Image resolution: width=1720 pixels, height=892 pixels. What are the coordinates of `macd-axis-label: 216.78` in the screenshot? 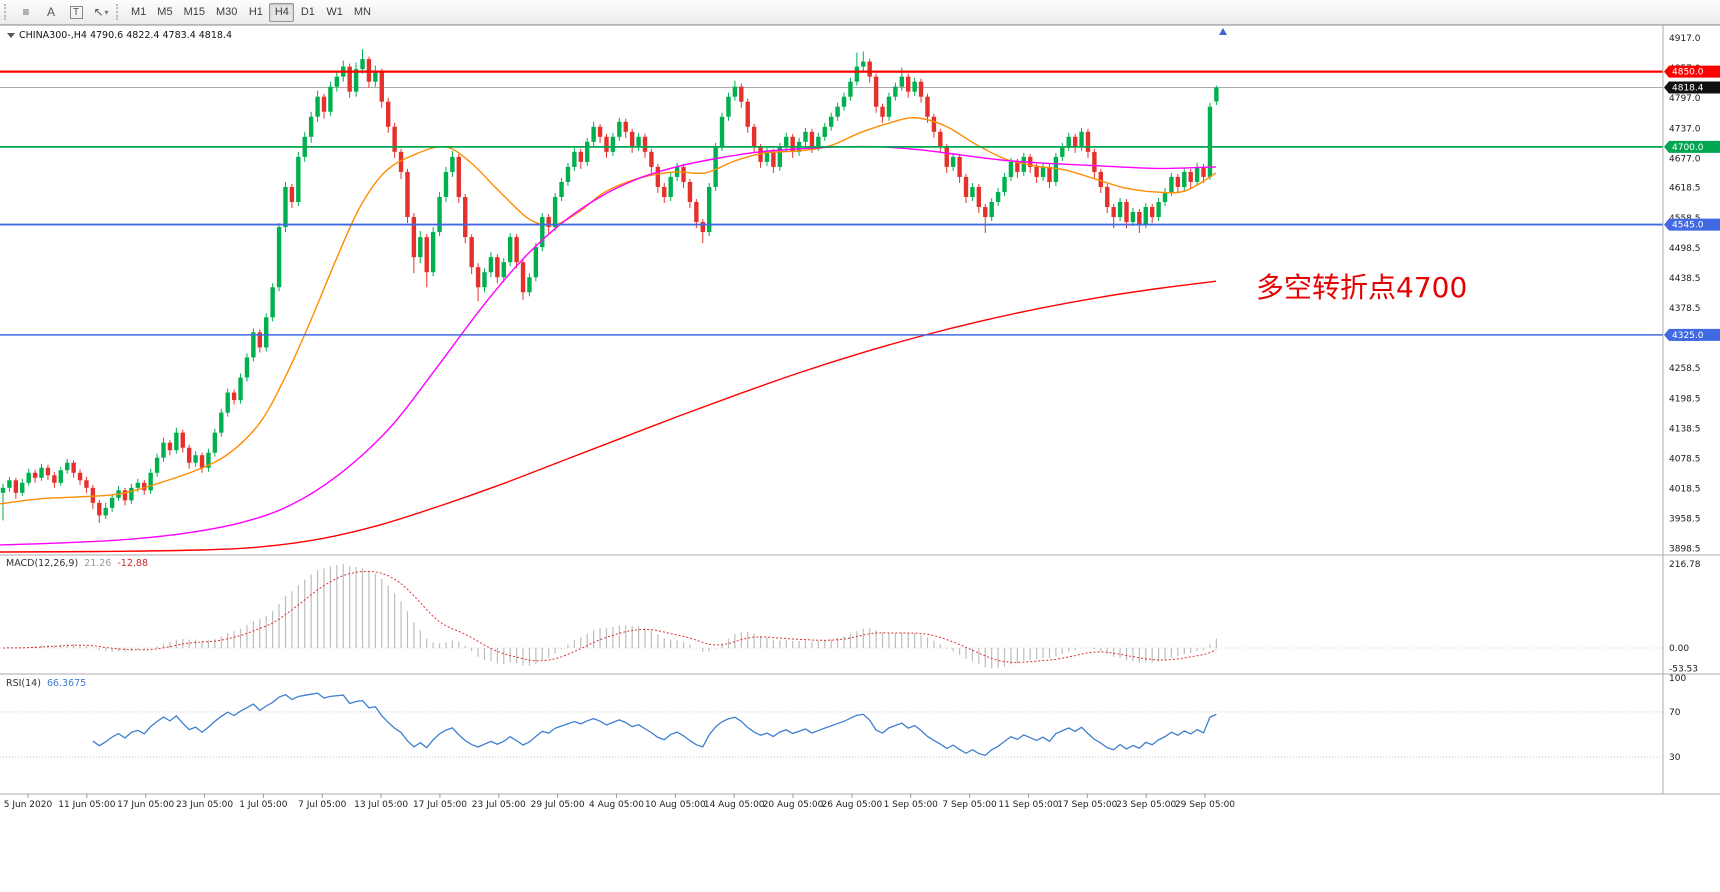 It's located at (1685, 565).